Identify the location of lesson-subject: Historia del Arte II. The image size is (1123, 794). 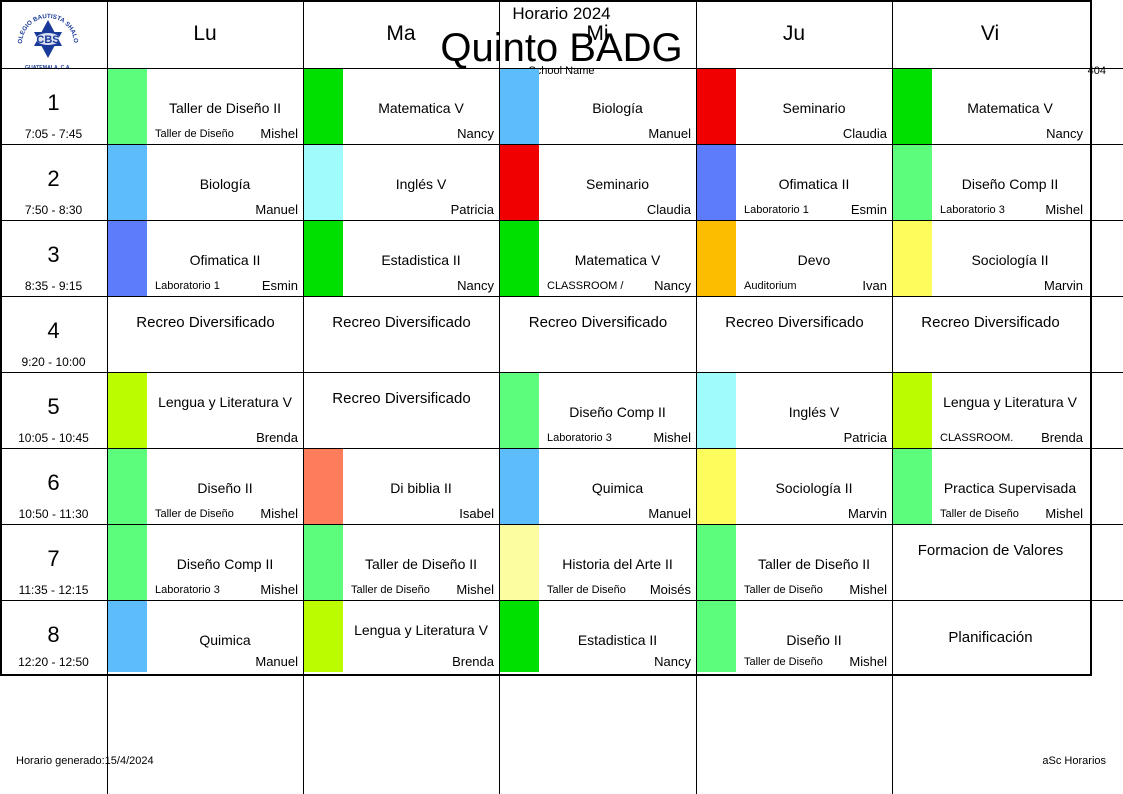
(617, 564).